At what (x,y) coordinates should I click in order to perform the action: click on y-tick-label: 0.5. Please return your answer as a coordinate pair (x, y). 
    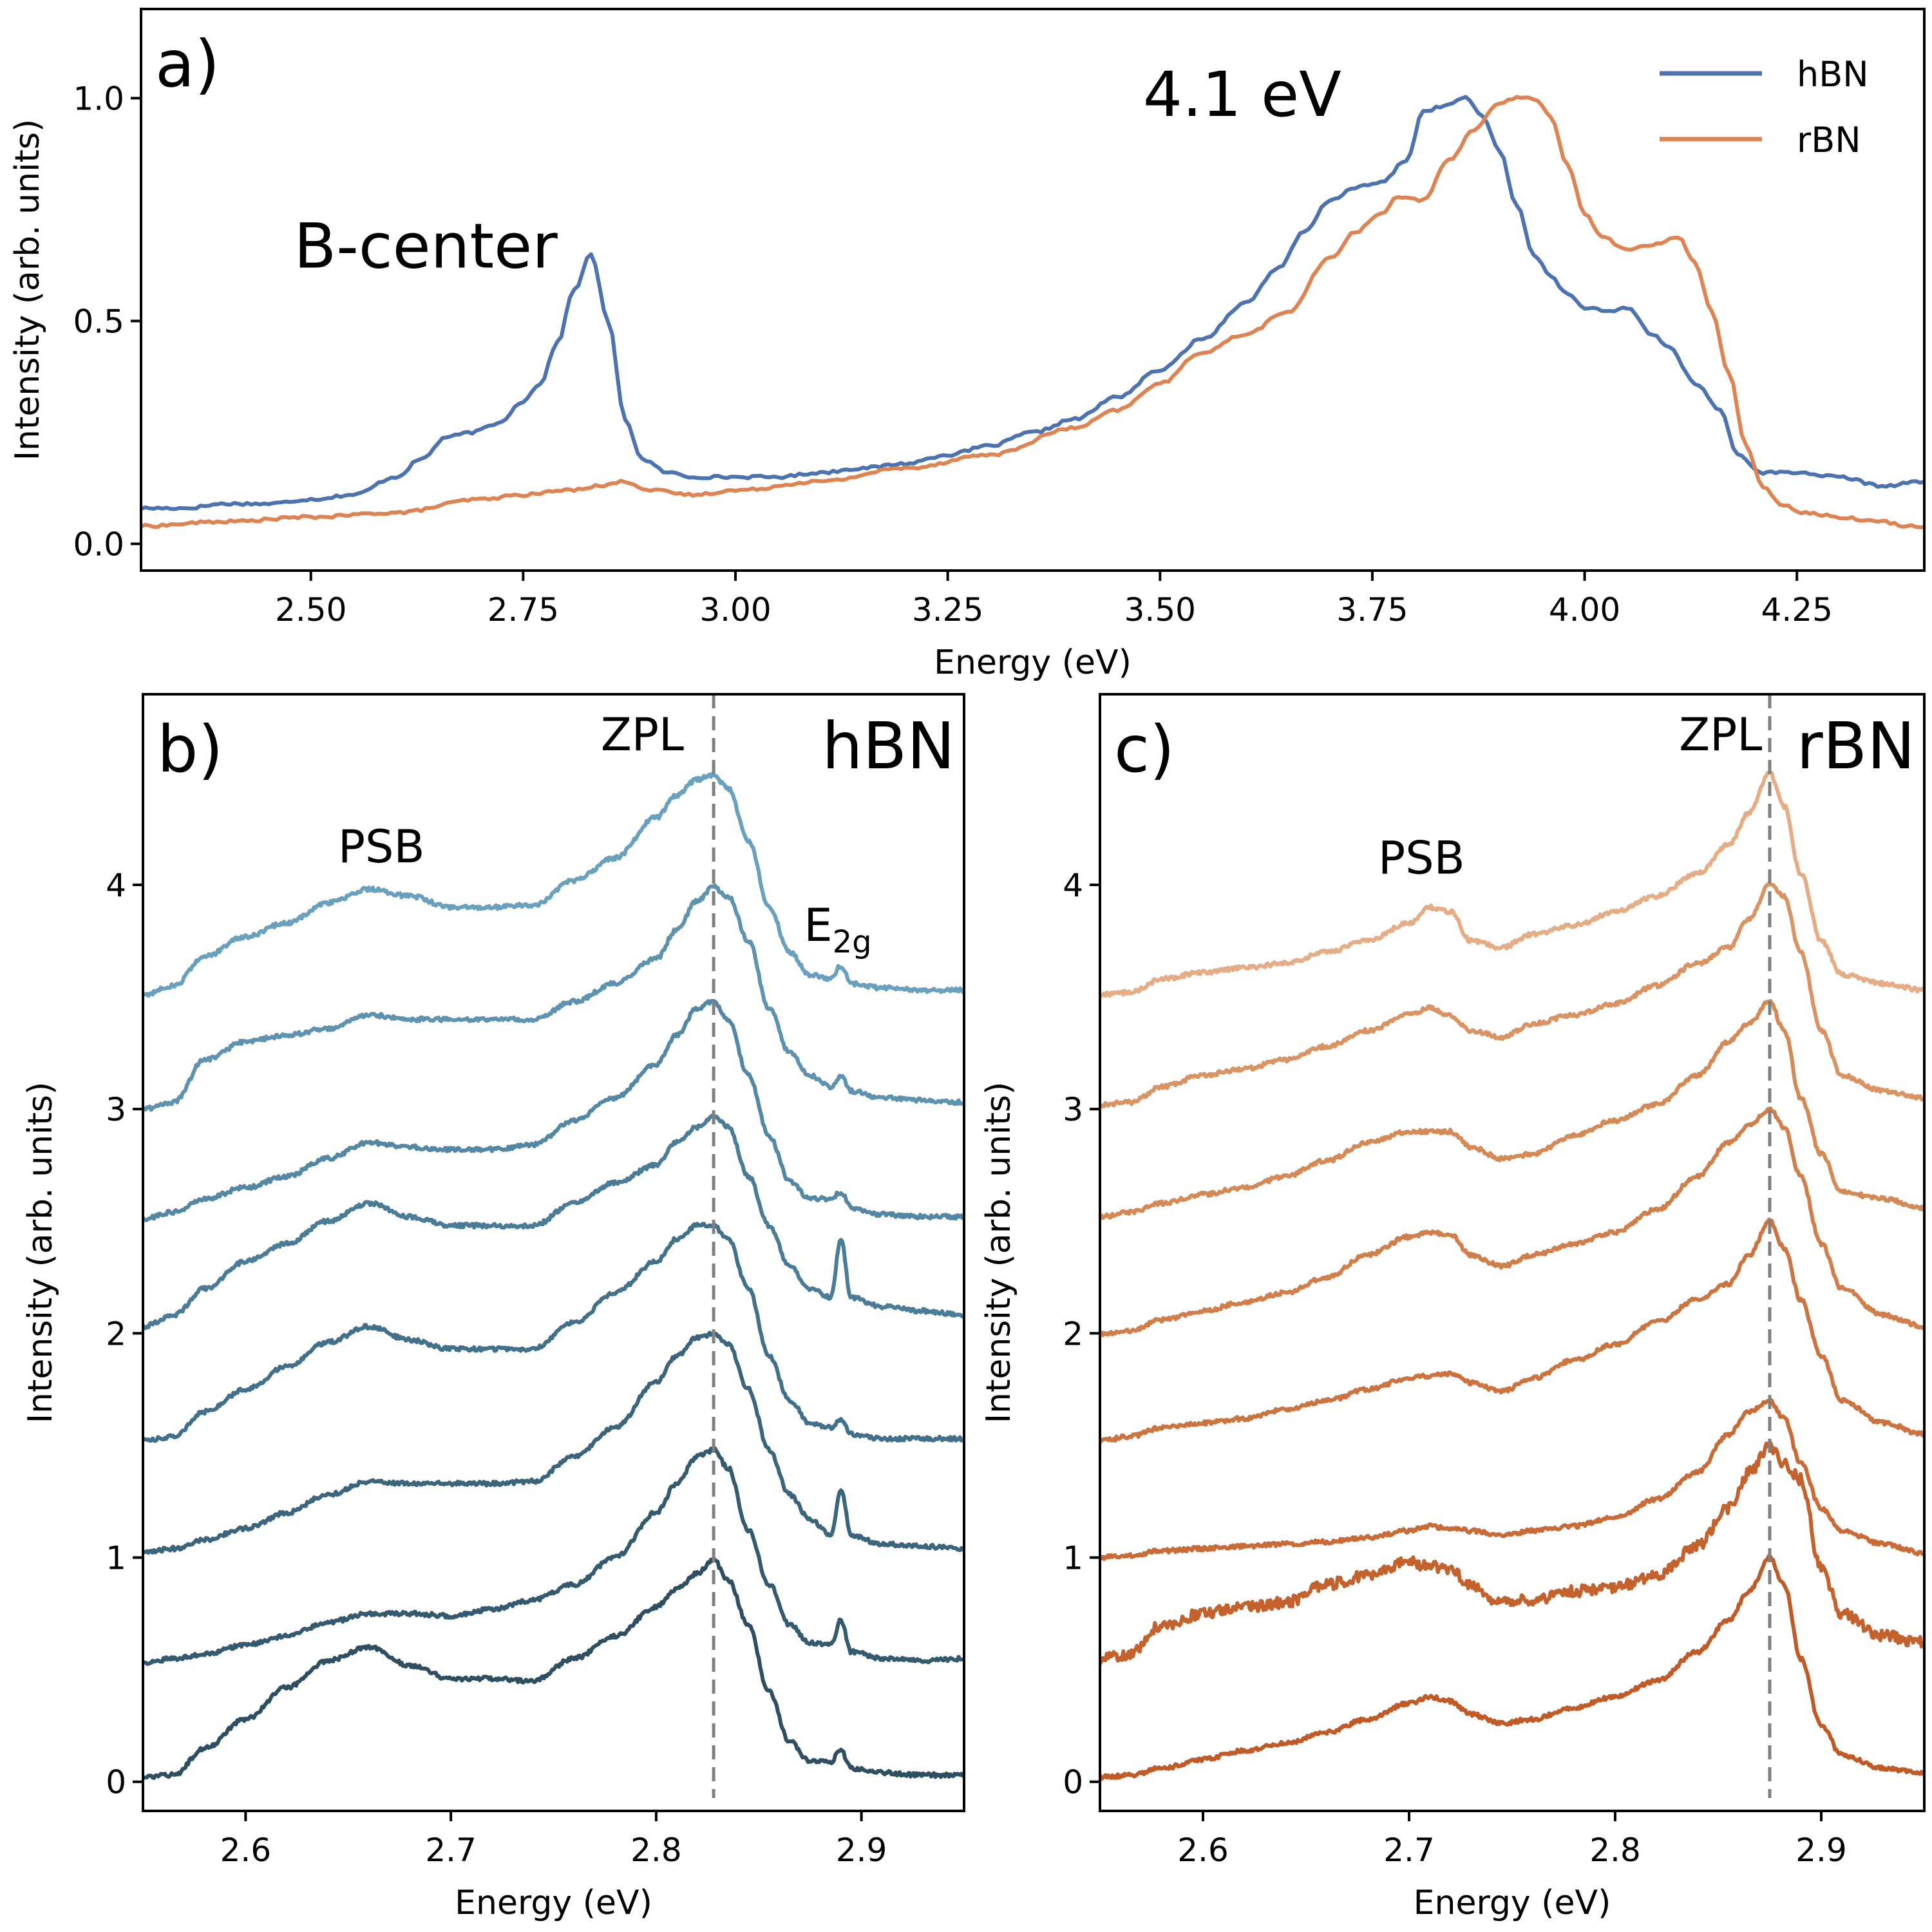
    Looking at the image, I should click on (99, 321).